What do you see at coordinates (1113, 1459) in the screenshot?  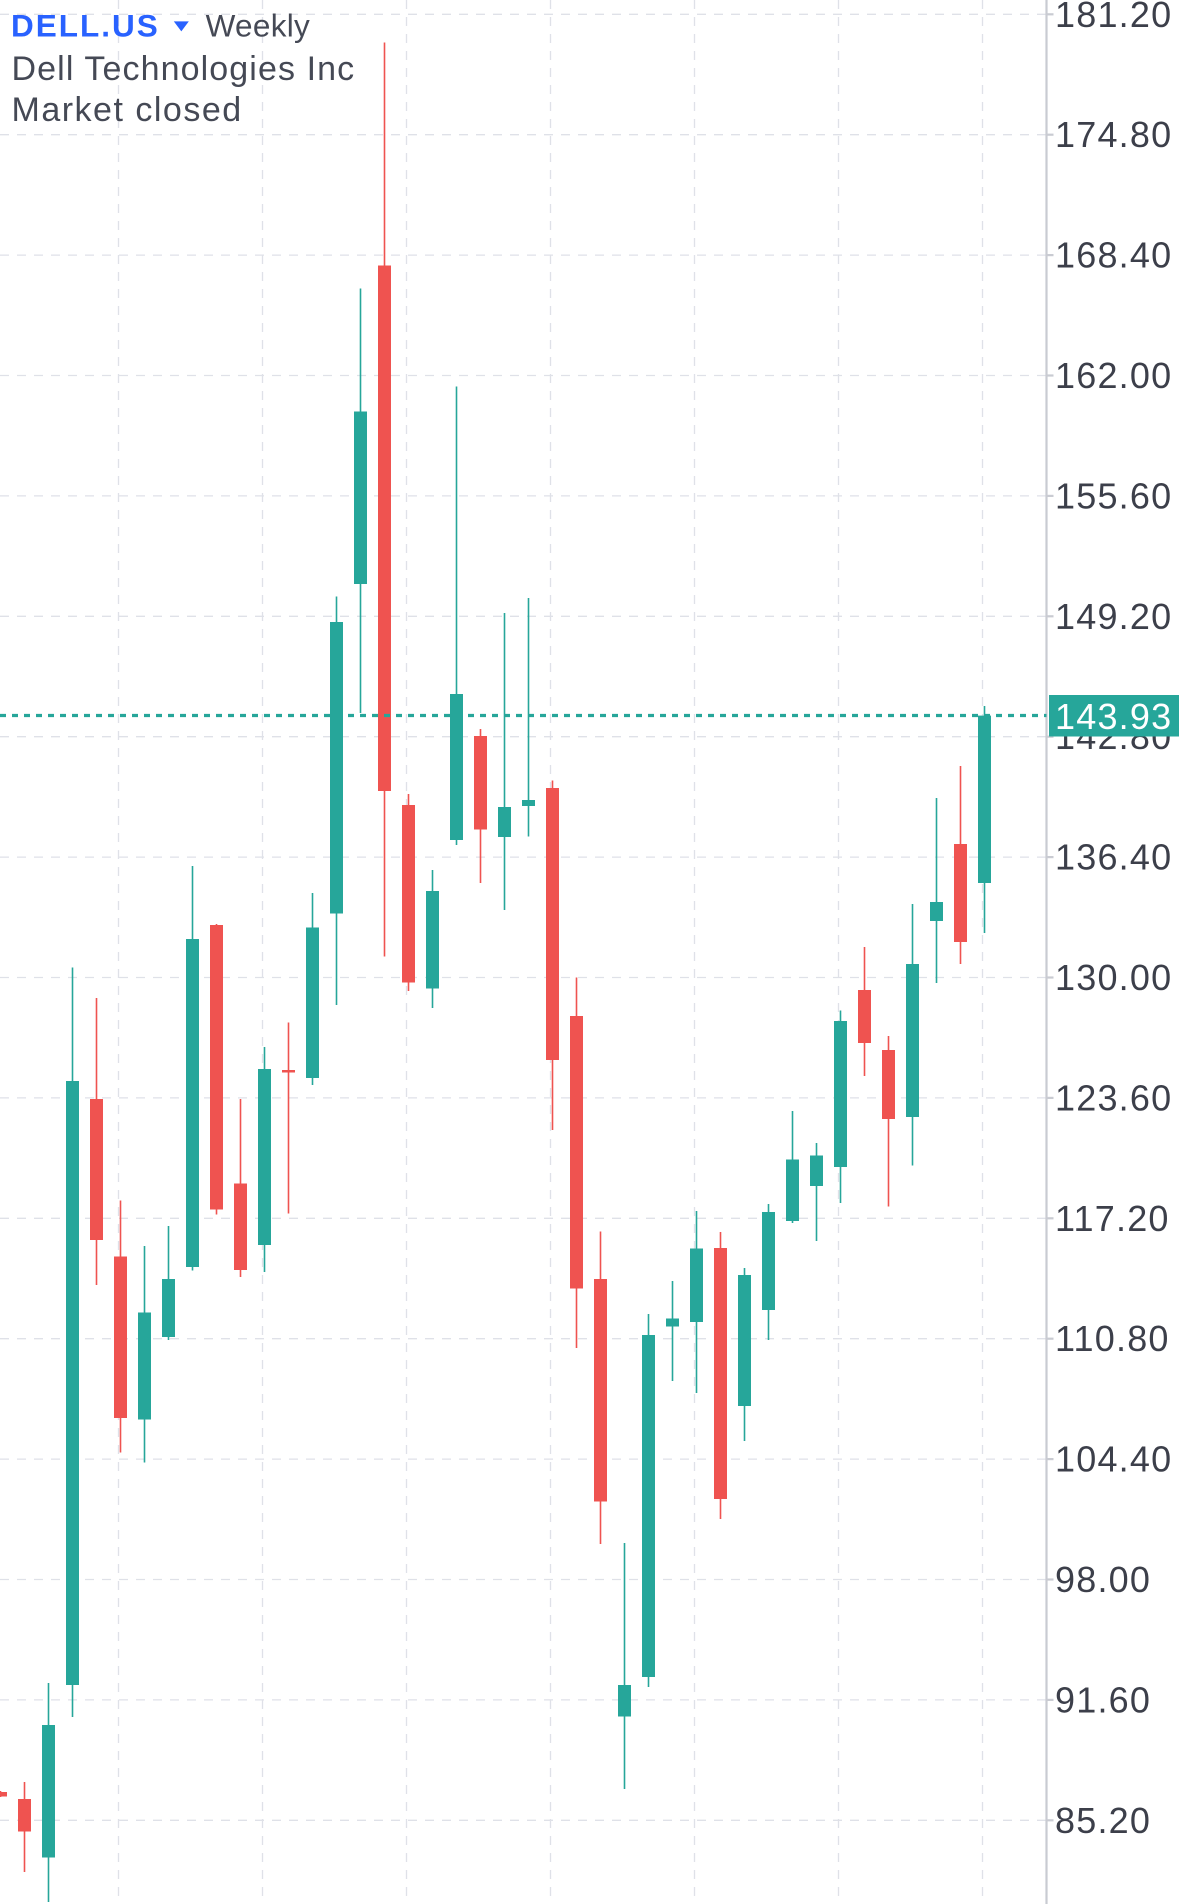 I see `svg-text: 104.40` at bounding box center [1113, 1459].